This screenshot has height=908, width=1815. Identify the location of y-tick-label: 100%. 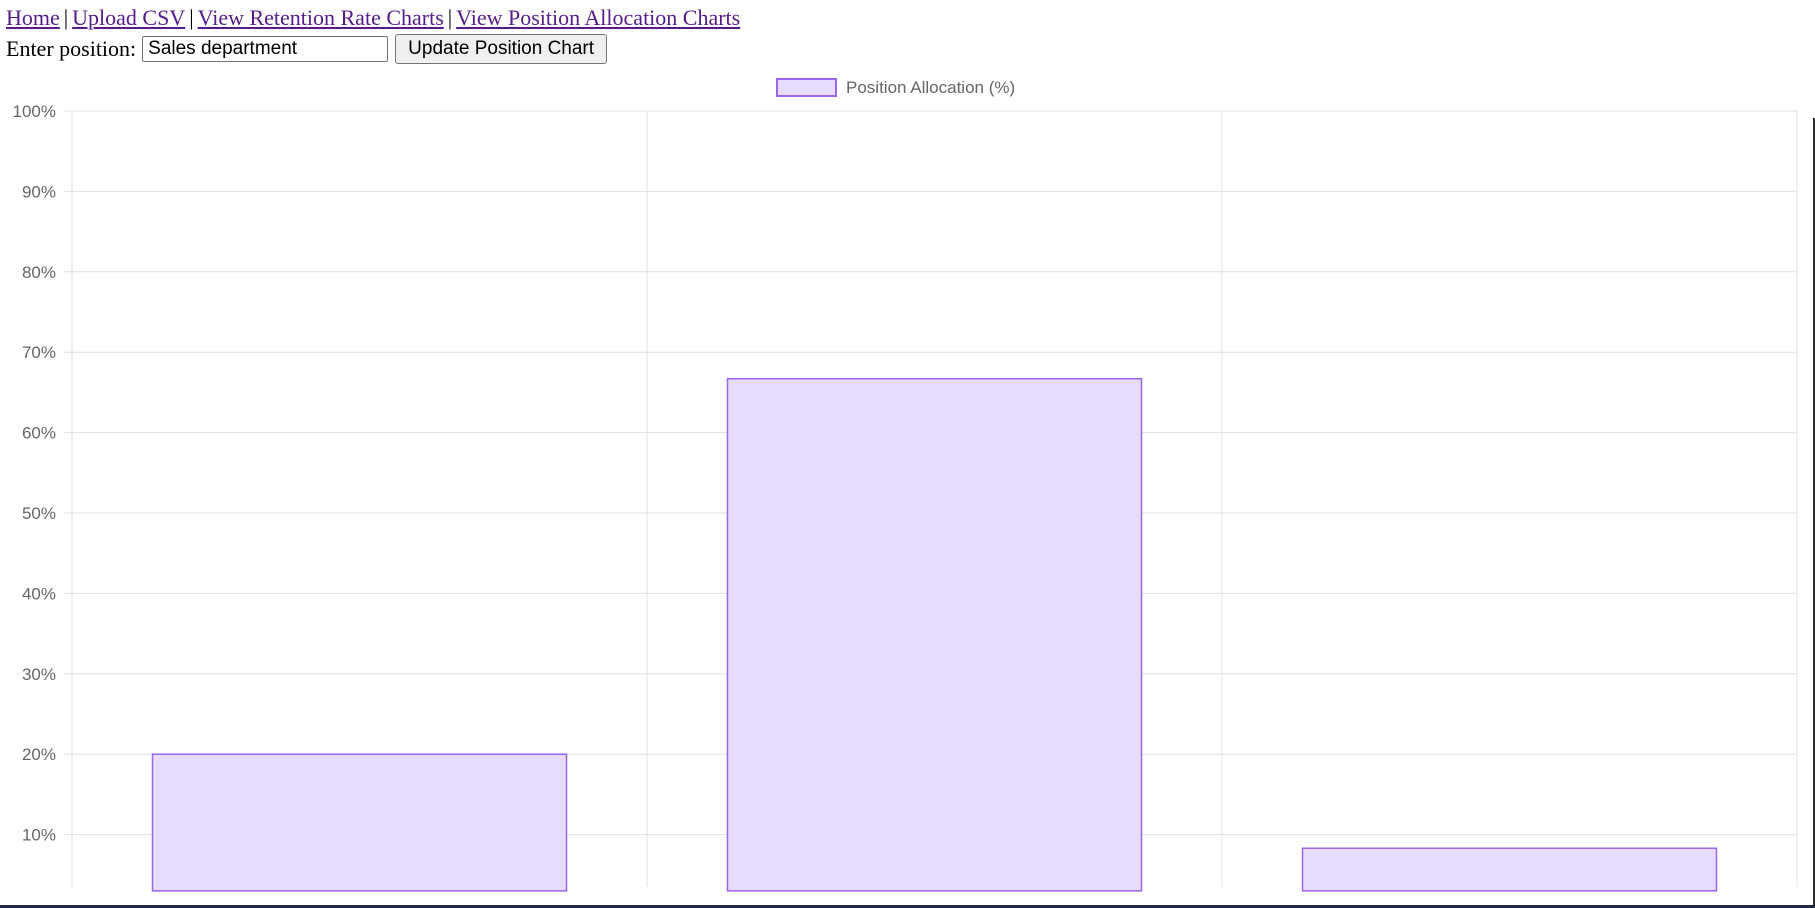
(34, 111).